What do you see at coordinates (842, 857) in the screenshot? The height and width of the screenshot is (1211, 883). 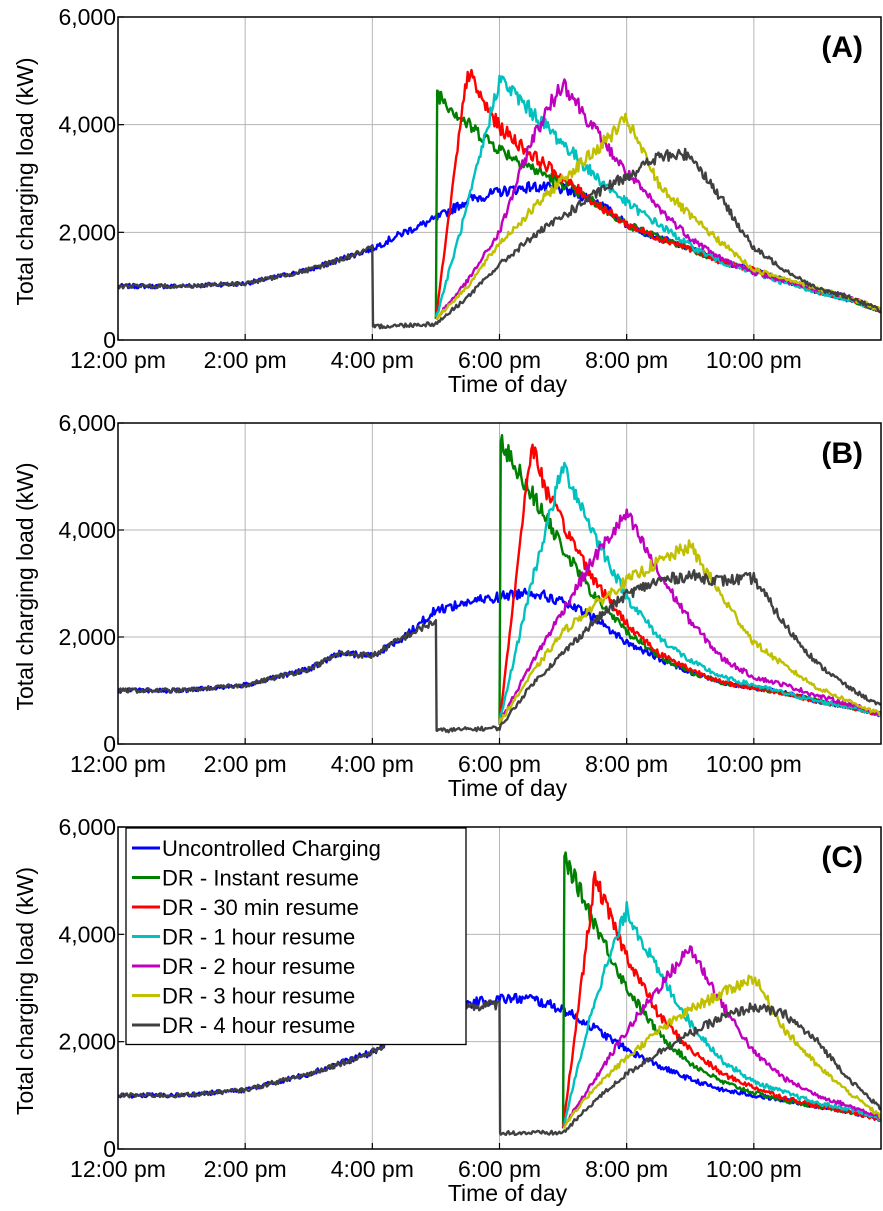 I see `panel-label: (C)` at bounding box center [842, 857].